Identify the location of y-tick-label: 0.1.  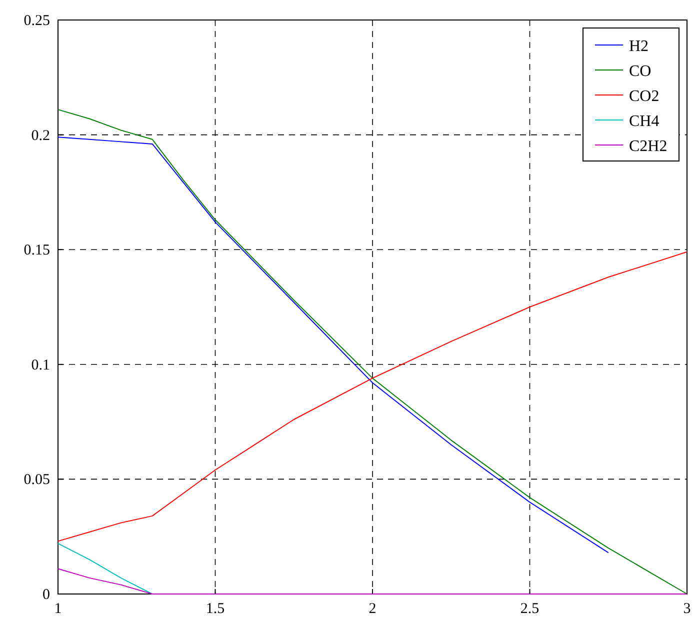
(40, 365).